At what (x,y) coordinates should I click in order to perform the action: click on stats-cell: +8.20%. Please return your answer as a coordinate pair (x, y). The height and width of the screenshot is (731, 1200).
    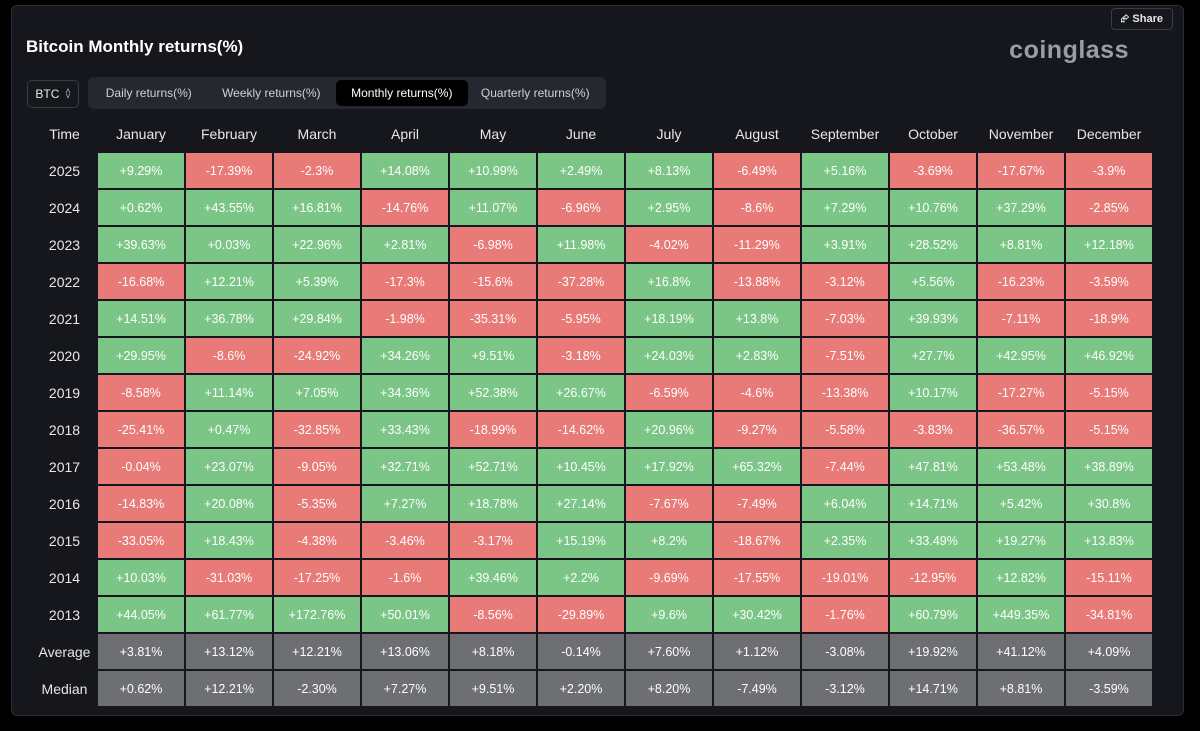
    Looking at the image, I should click on (669, 688).